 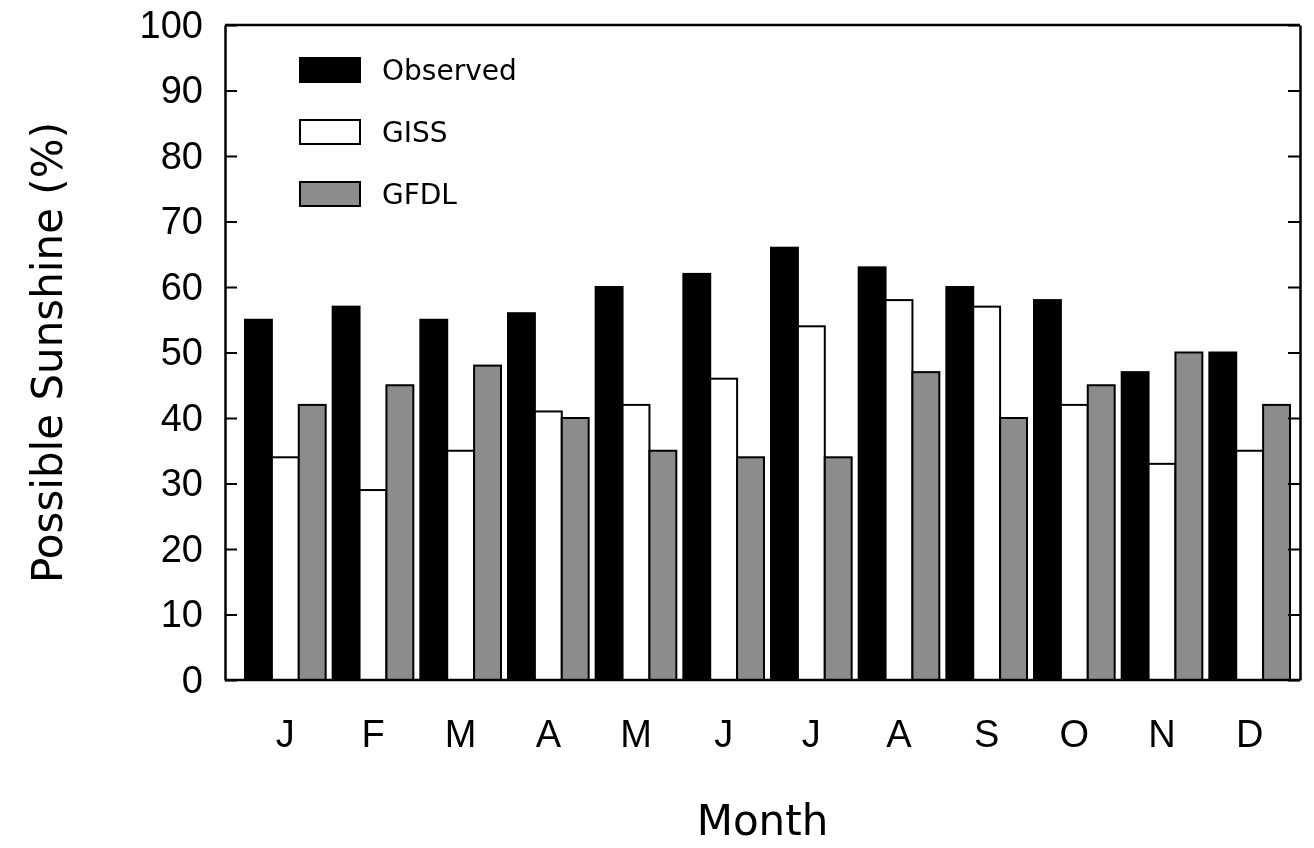 I want to click on y-tick-label: 100, so click(x=171, y=24).